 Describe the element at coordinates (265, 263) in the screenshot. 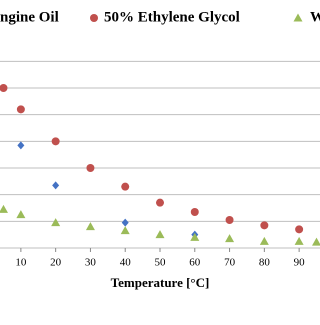

I see `x-tick-label: 80` at that location.